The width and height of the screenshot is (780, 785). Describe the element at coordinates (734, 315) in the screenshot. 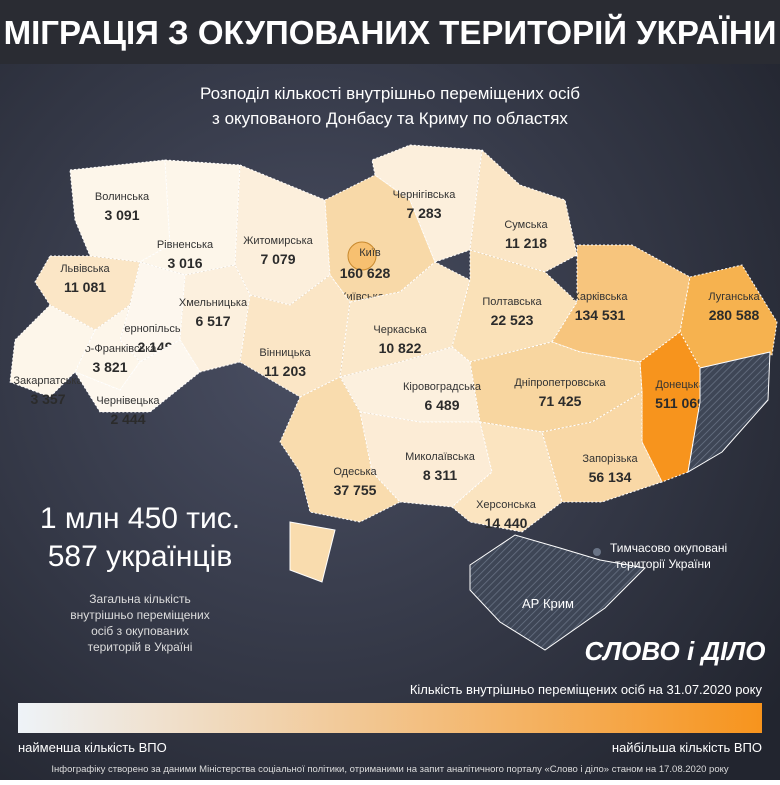

I see `region-value: 280 588` at that location.